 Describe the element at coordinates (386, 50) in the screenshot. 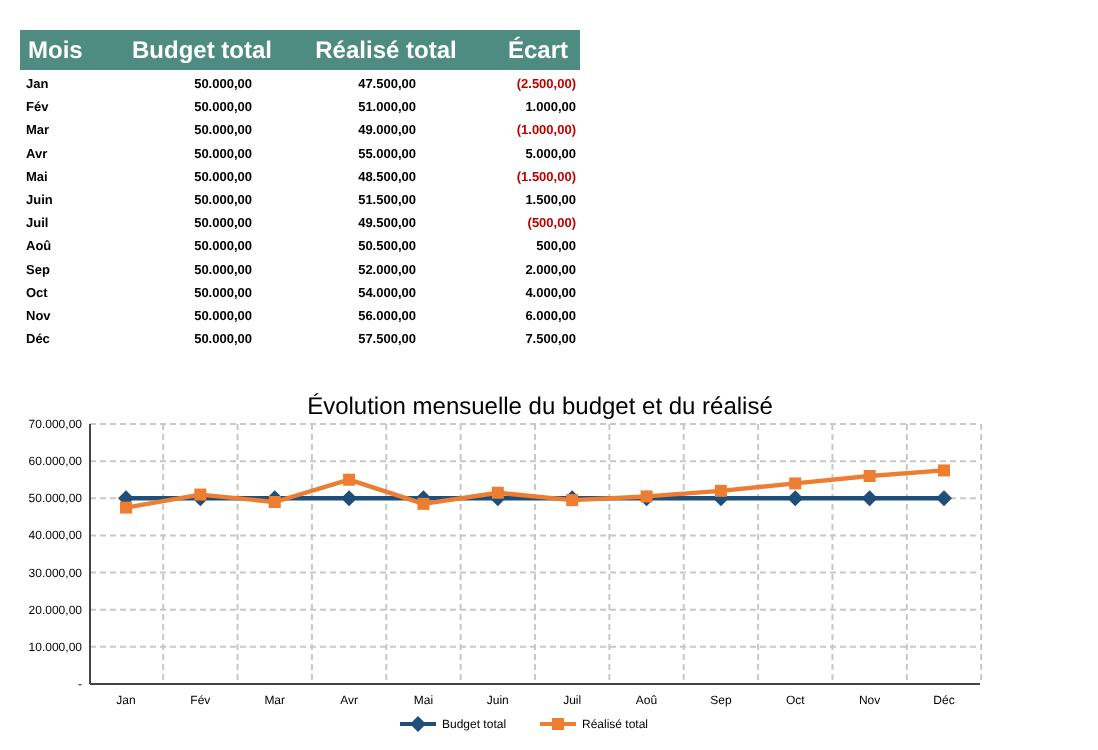

I see `text: Réalisé total` at that location.